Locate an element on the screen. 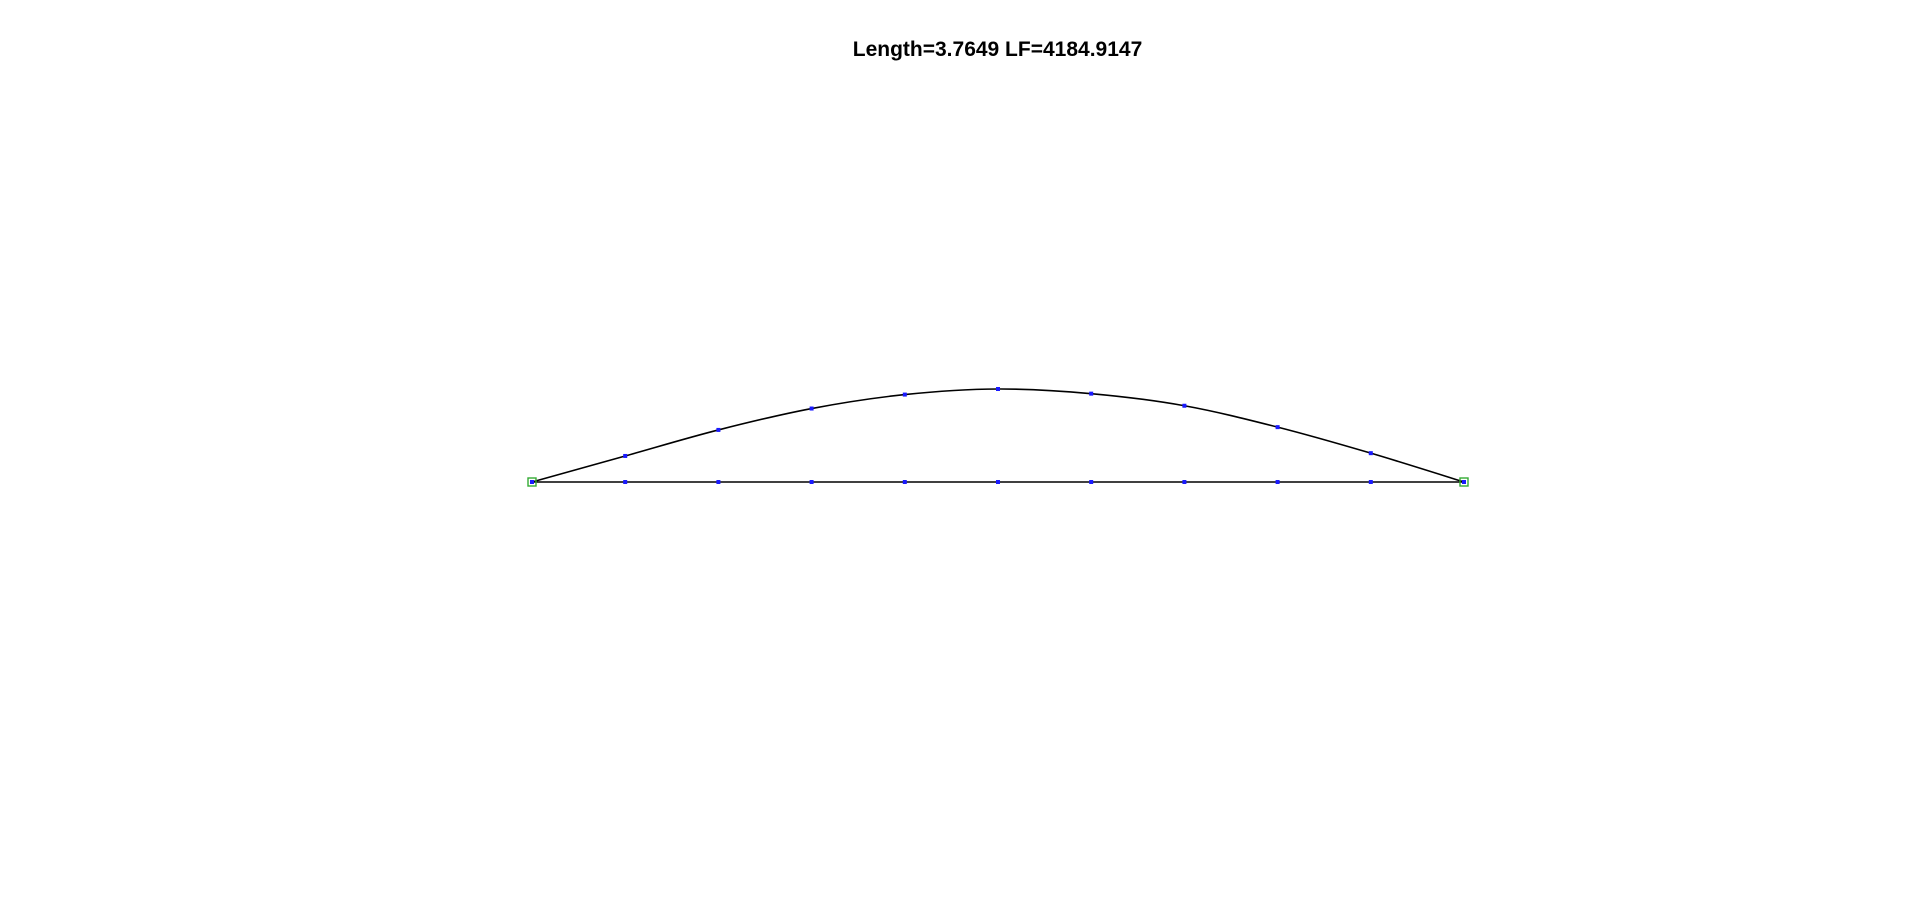 The width and height of the screenshot is (1920, 899). endpoints-layer is located at coordinates (998, 482).